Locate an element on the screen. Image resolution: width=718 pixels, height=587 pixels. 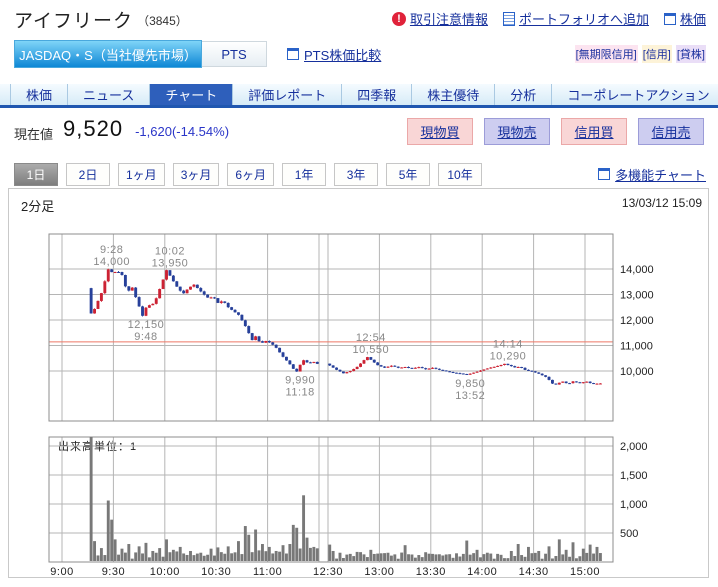
alert-icon: ! is located at coordinates (398, 18).